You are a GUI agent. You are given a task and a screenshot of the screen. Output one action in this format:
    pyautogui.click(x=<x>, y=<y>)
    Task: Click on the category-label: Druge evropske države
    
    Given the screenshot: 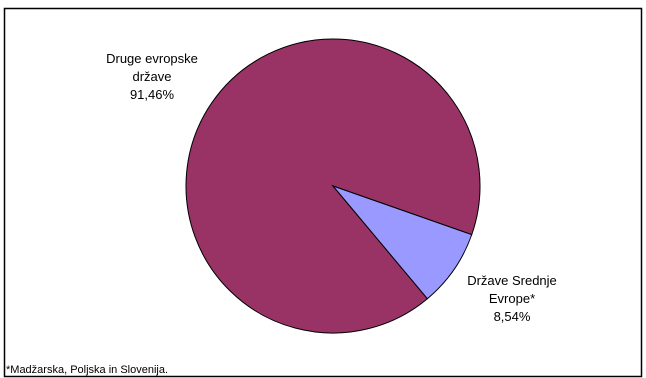 What is the action you would take?
    pyautogui.click(x=152, y=67)
    